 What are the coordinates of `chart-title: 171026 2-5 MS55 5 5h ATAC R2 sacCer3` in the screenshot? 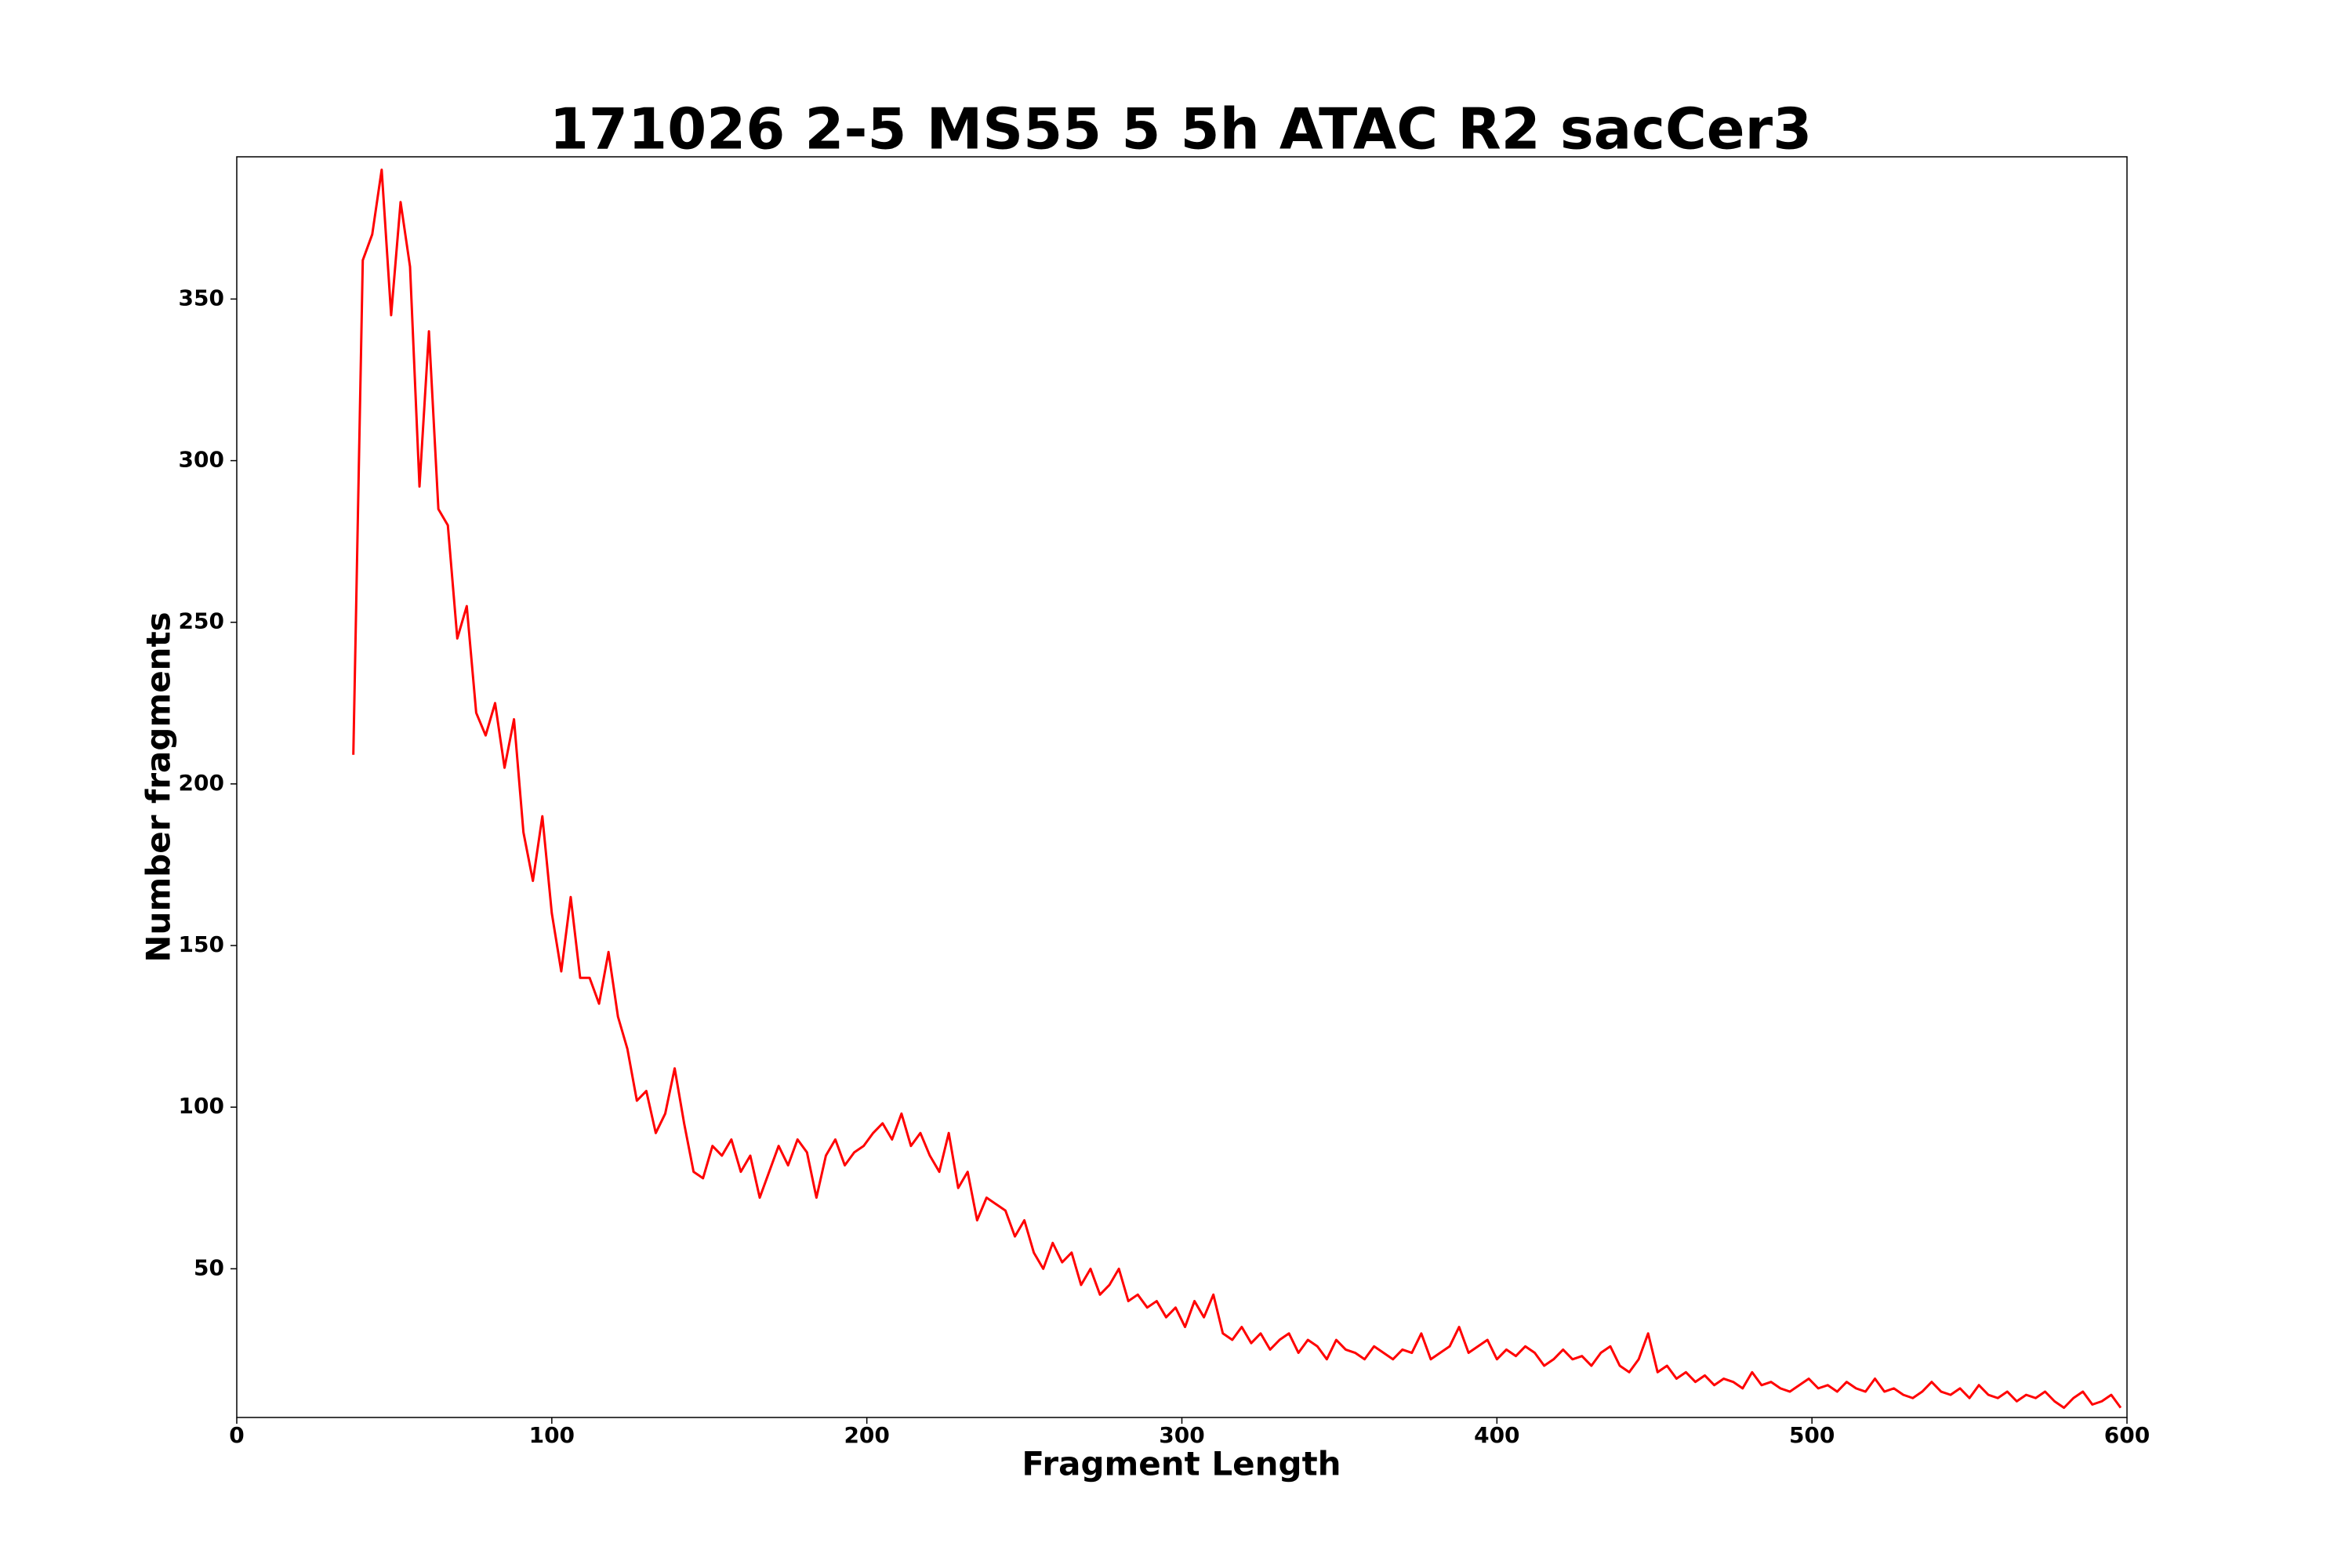 It's located at (1181, 129).